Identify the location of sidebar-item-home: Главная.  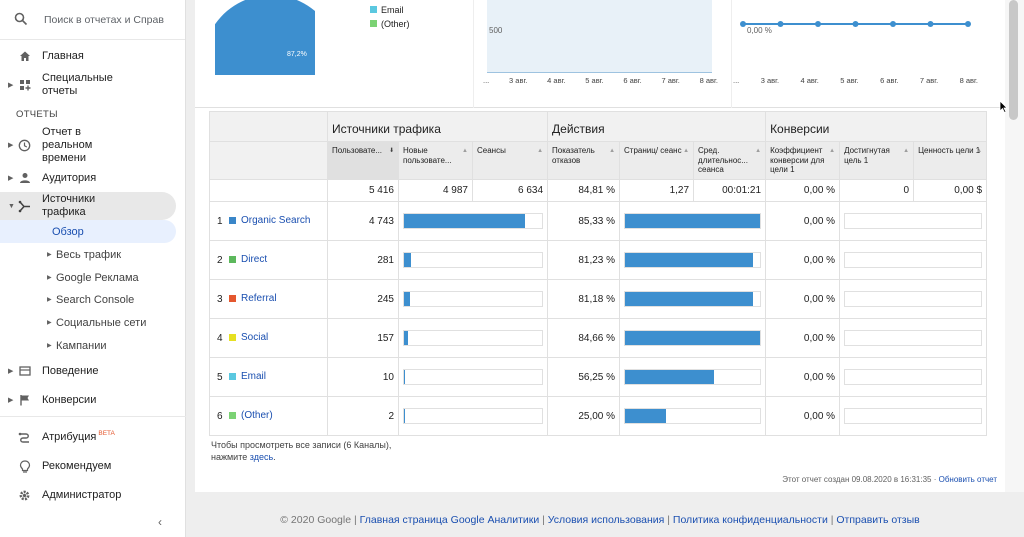
(42, 56).